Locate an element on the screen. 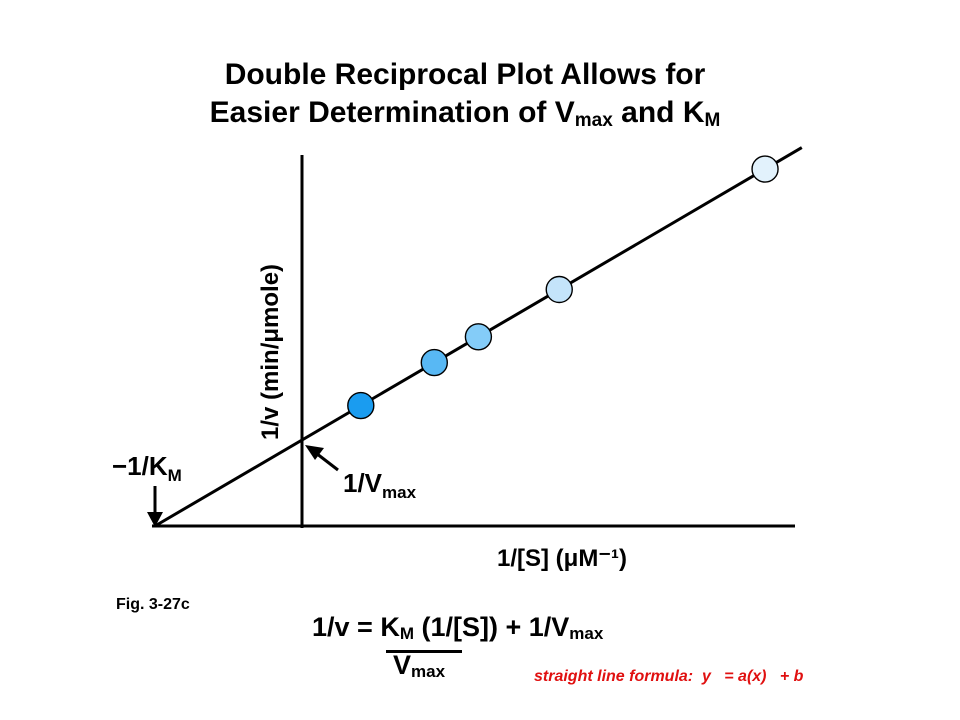 Image resolution: width=960 pixels, height=720 pixels. title-line-2: Easier Determination of Vmax and KM is located at coordinates (465, 113).